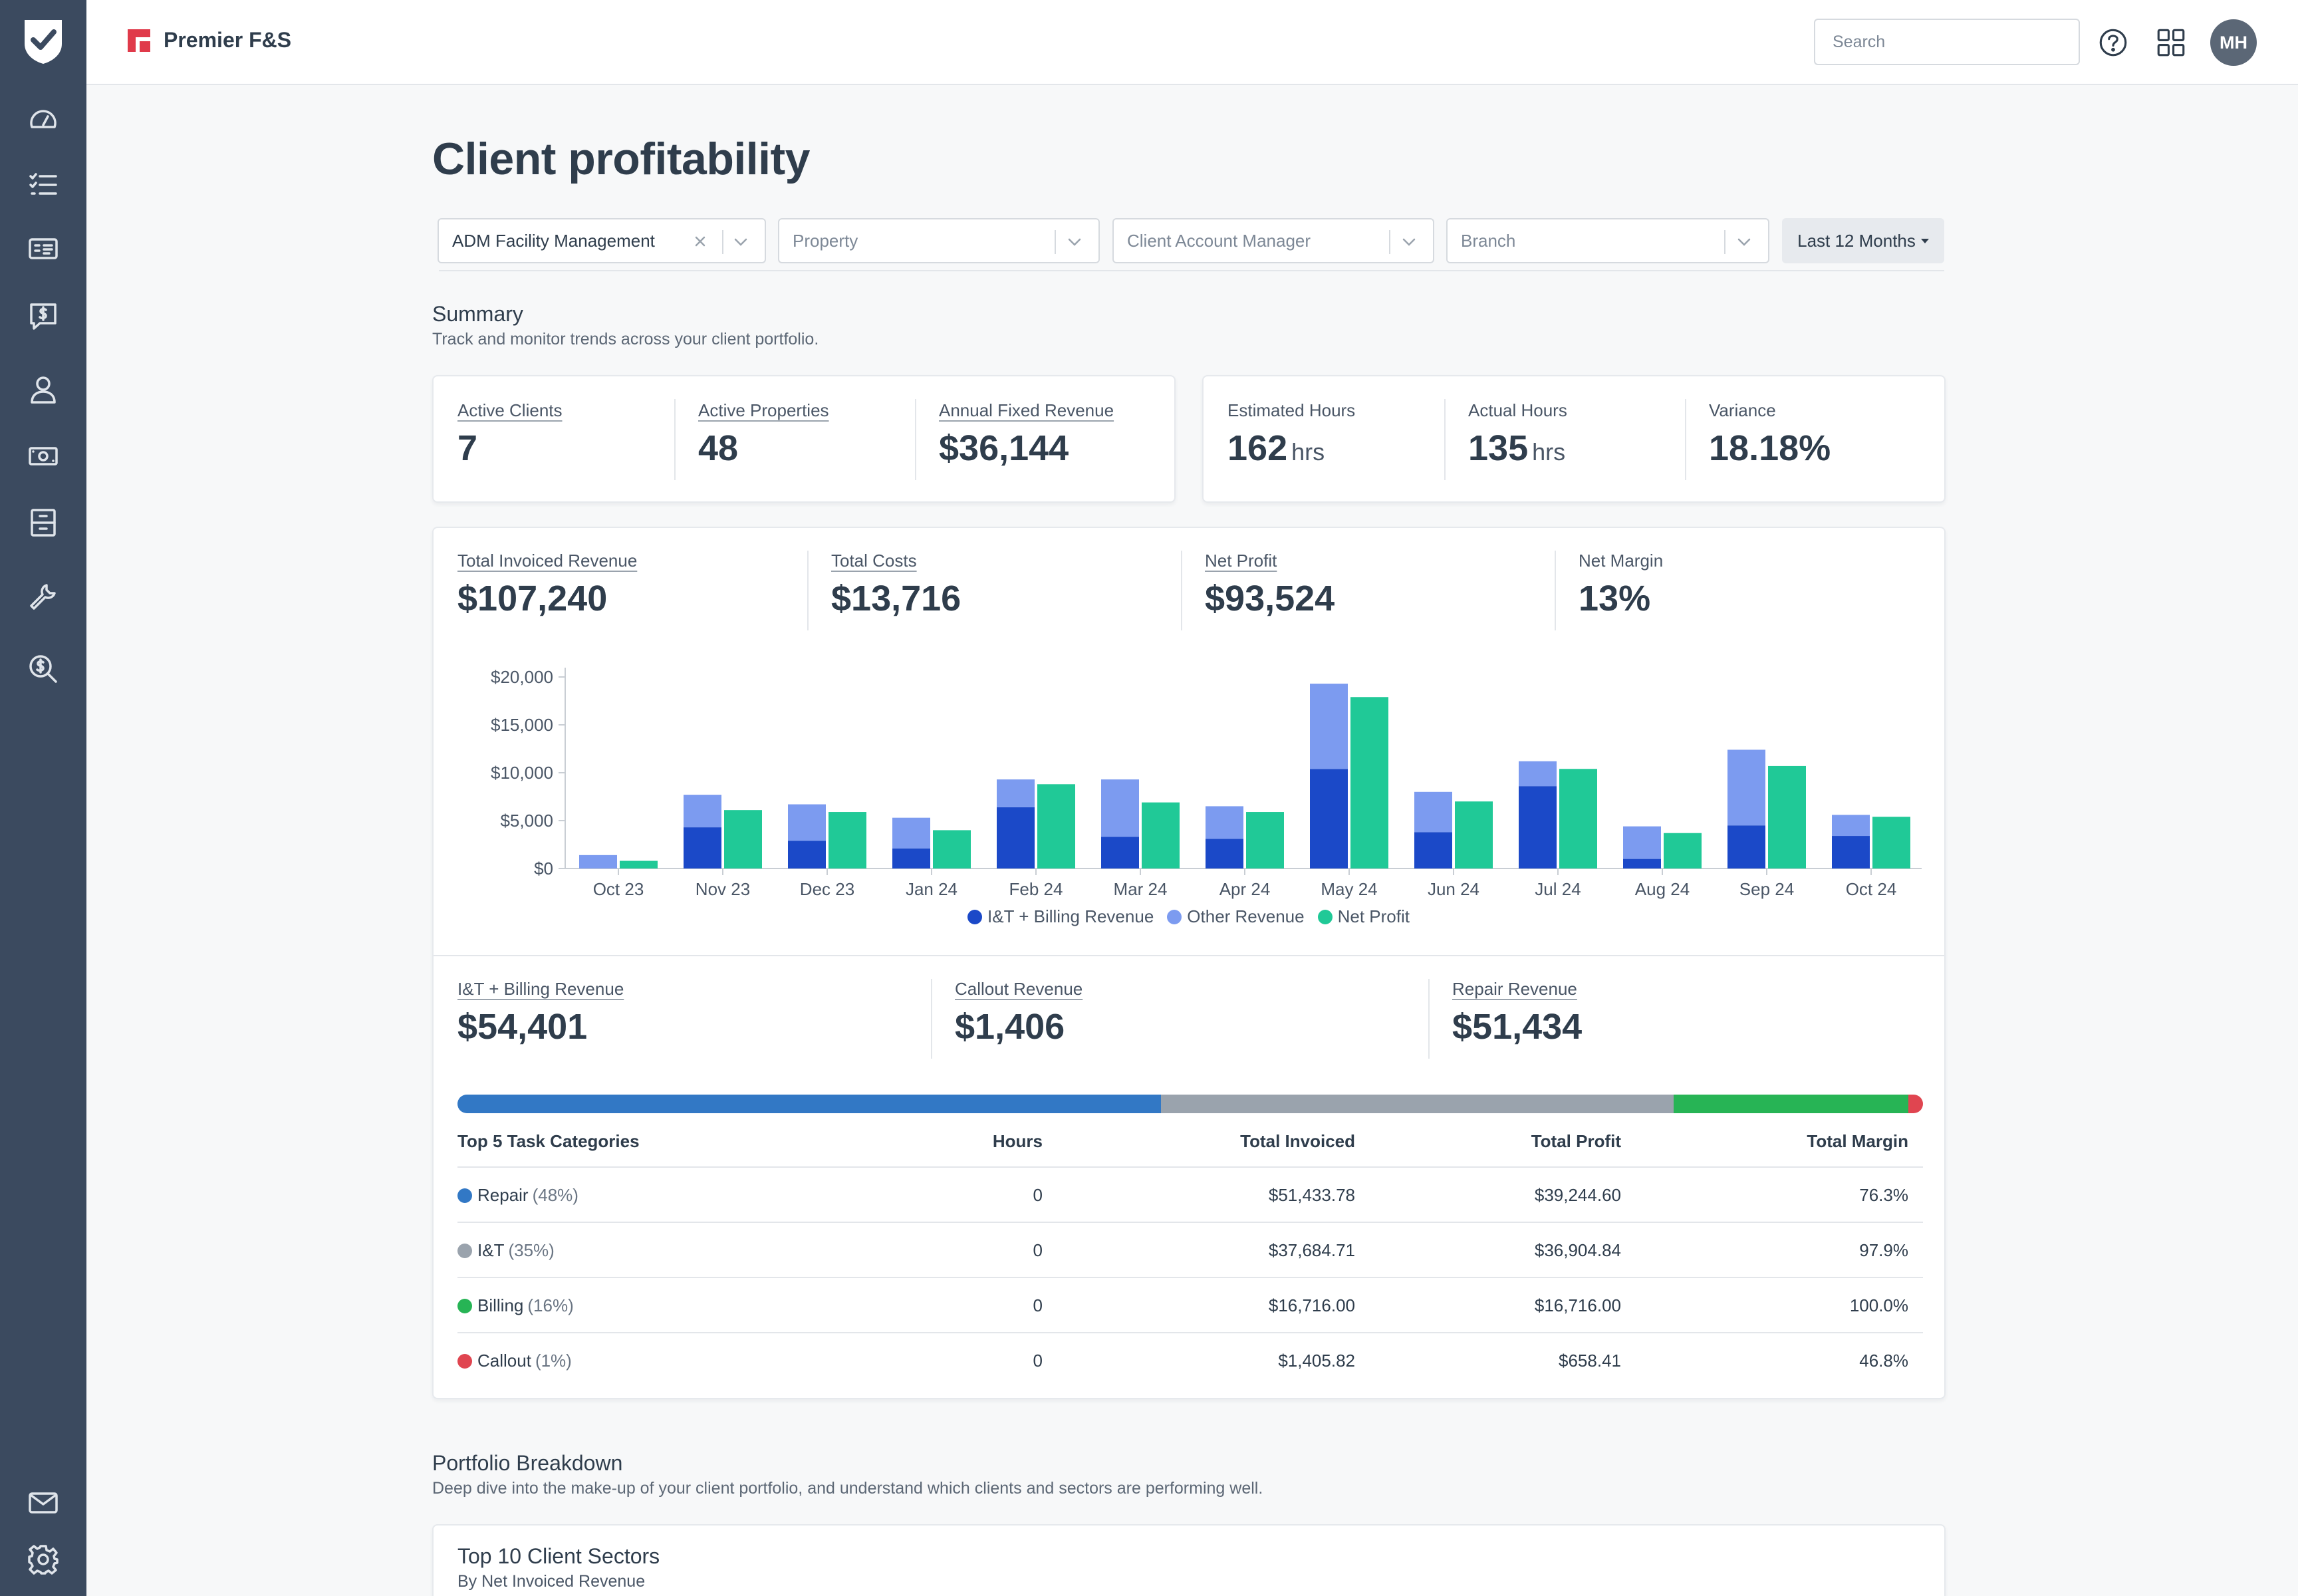 This screenshot has width=2298, height=1596. What do you see at coordinates (43, 185) in the screenshot?
I see `task-list-icon` at bounding box center [43, 185].